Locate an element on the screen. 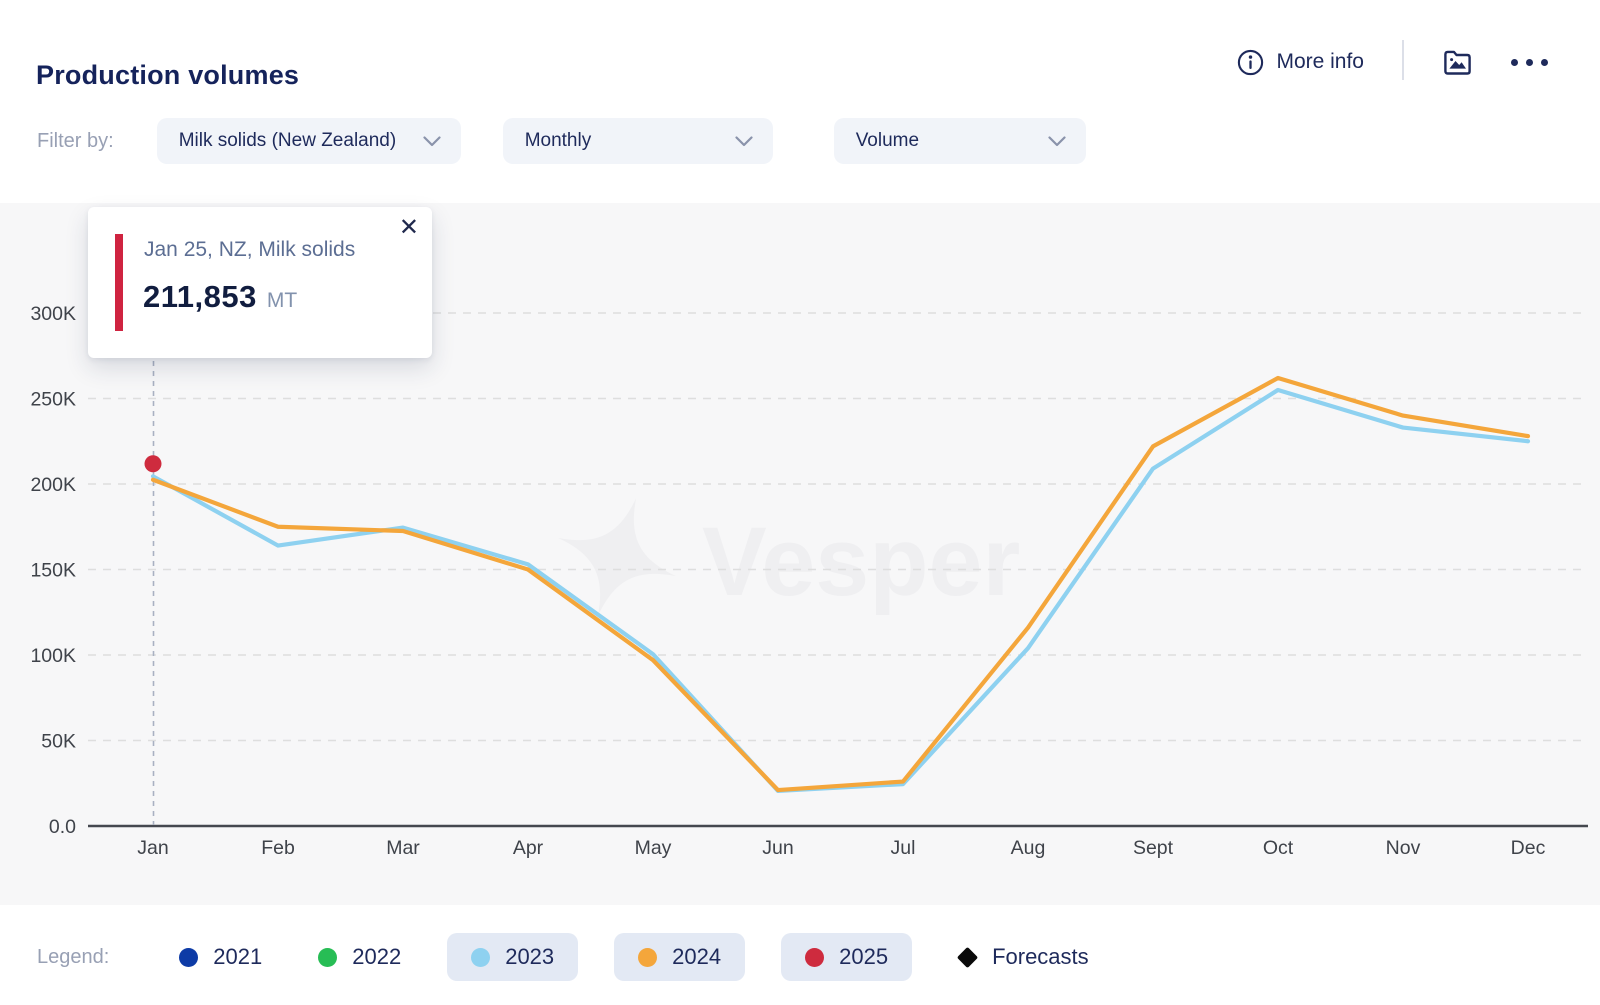 This screenshot has height=1005, width=1600. x-axis-tick-label: Aug is located at coordinates (1028, 848).